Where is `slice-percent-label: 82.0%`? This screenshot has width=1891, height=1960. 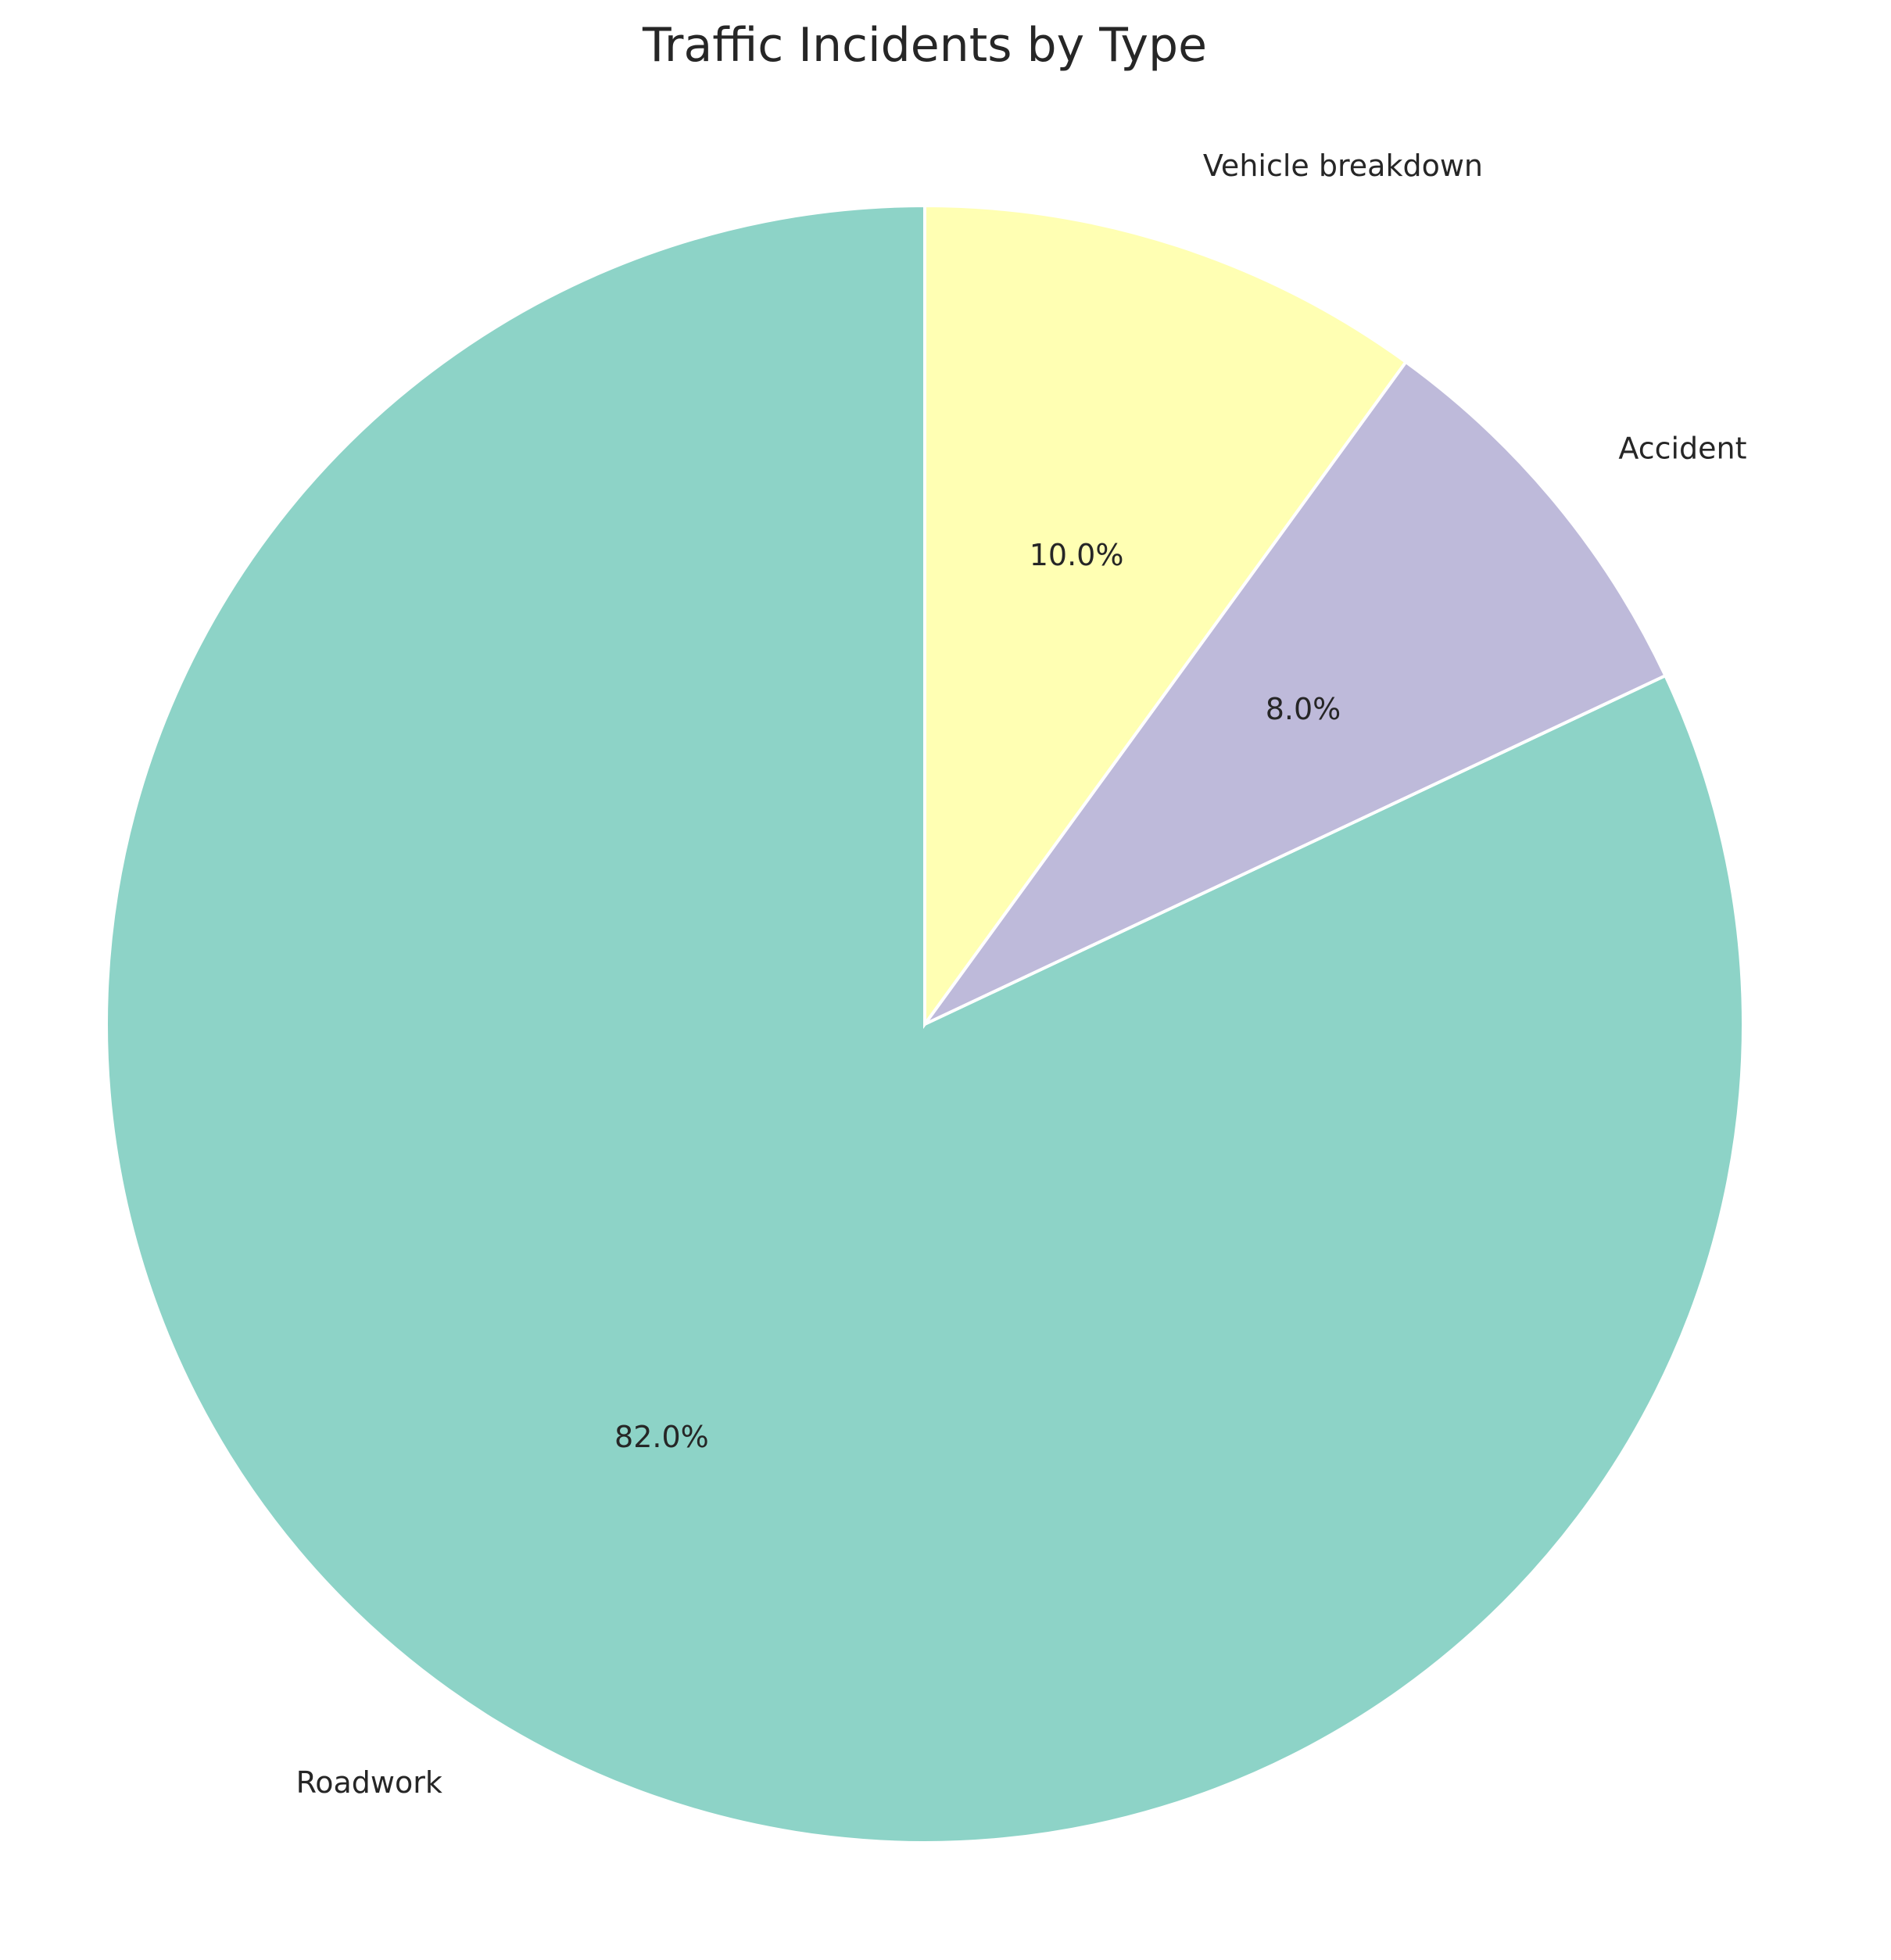
slice-percent-label: 82.0% is located at coordinates (661, 1437).